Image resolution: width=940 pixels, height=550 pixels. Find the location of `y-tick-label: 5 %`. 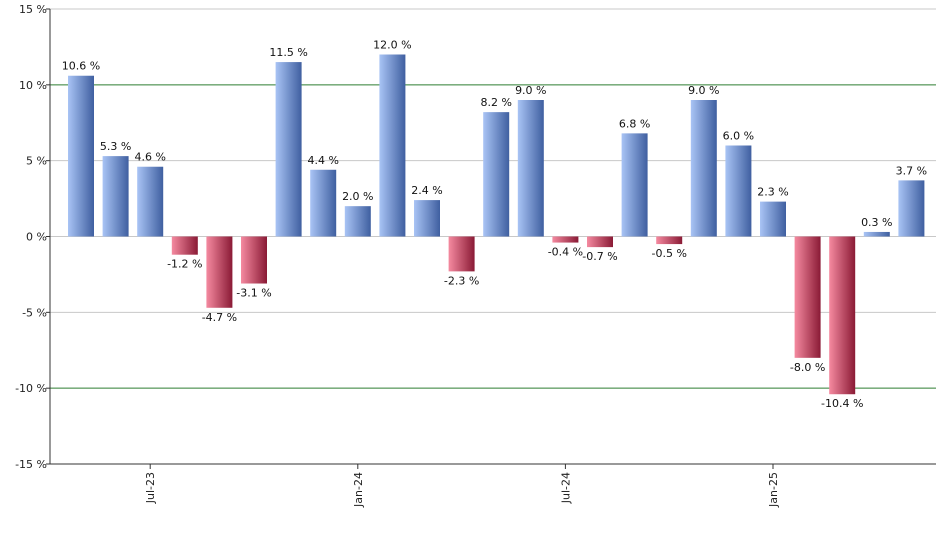

y-tick-label: 5 % is located at coordinates (36, 161).